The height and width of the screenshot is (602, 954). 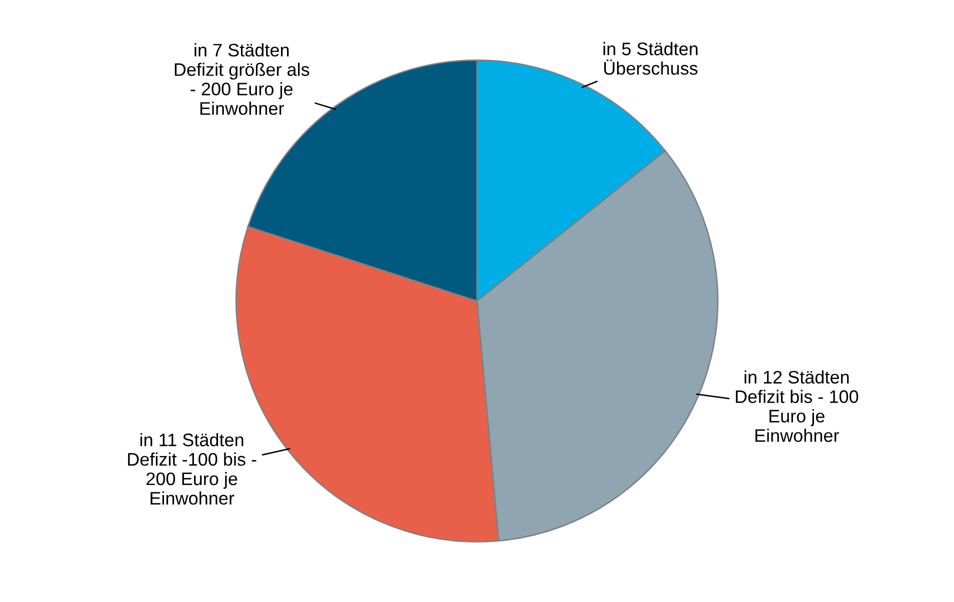 What do you see at coordinates (797, 406) in the screenshot?
I see `slice-label: in 12 Städten Defizit bis - 100 Euro je Einwohner` at bounding box center [797, 406].